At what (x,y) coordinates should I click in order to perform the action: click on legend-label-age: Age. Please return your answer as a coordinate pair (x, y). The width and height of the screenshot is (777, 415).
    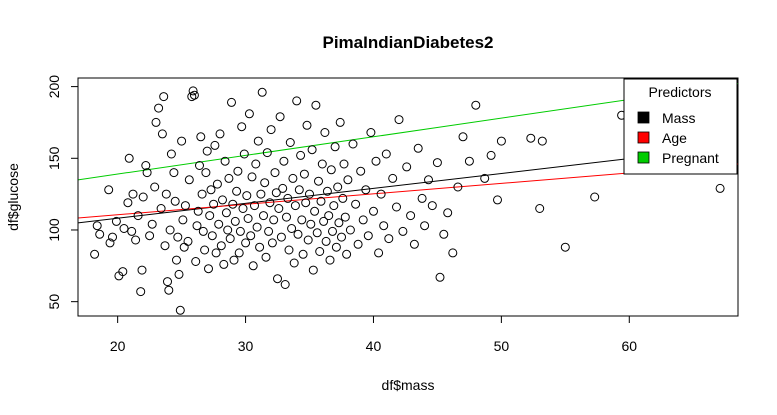
    Looking at the image, I should click on (674, 138).